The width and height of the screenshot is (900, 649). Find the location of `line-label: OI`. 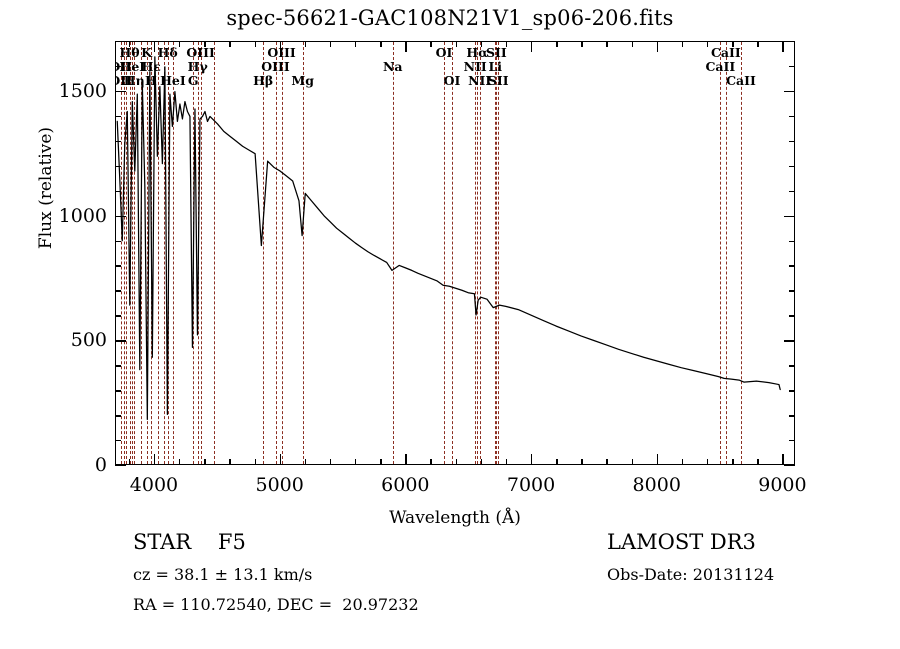

line-label: OI is located at coordinates (444, 52).